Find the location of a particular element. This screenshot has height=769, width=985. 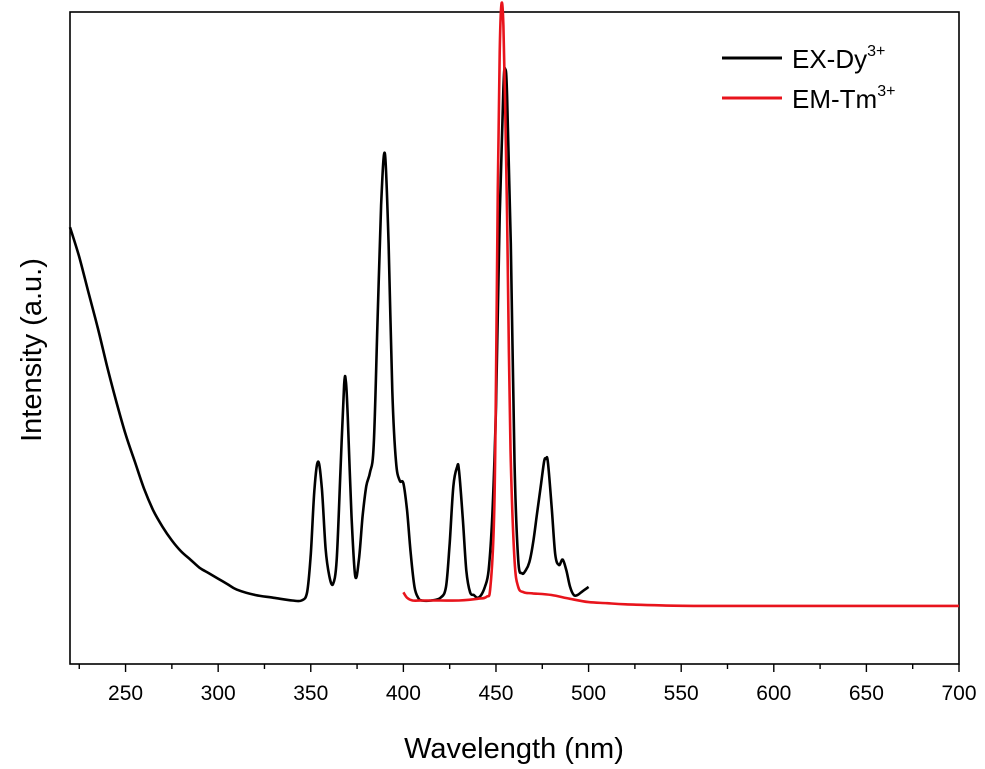

x-tick-label: 300 is located at coordinates (218, 693).